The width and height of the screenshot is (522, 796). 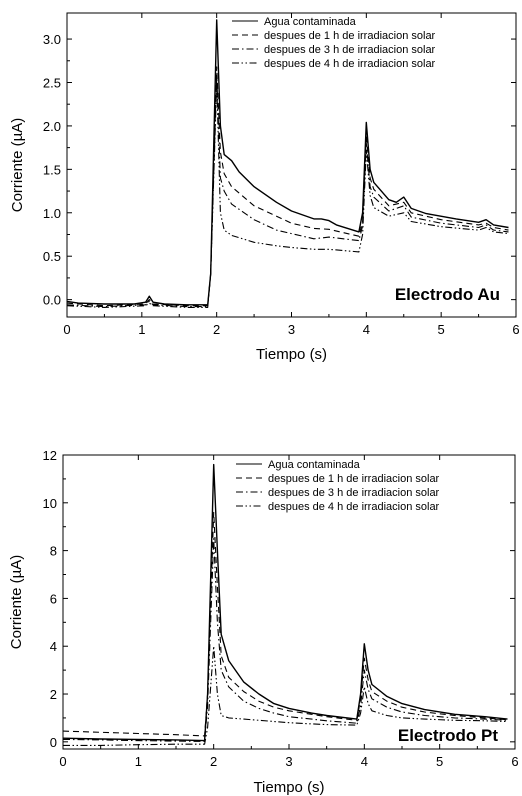 What do you see at coordinates (50, 455) in the screenshot?
I see `y-tick-label: 12` at bounding box center [50, 455].